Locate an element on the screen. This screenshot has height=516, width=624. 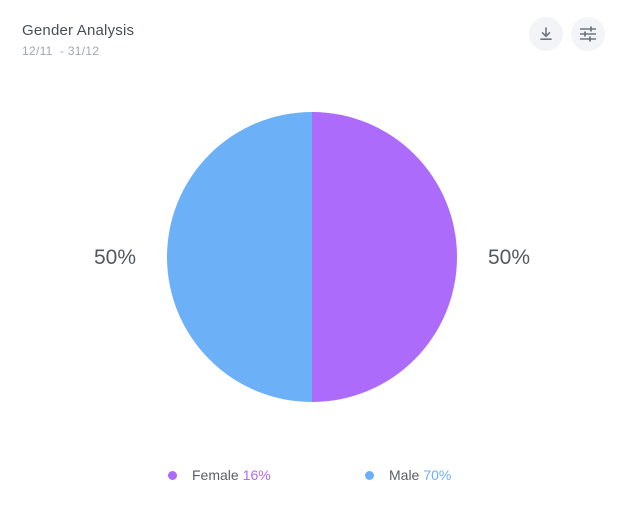
date-range: 12/11 - 31/12 is located at coordinates (61, 51).